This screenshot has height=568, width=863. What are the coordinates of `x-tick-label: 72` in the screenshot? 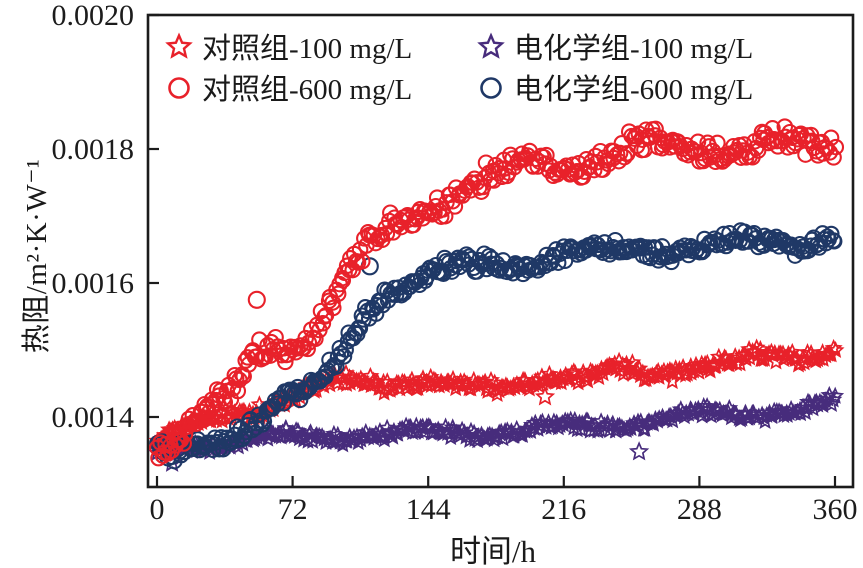 It's located at (293, 509).